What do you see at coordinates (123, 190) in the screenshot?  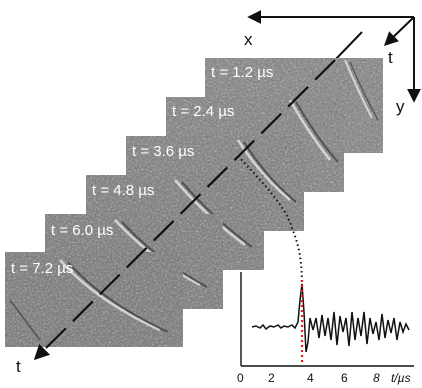 I see `frame-4-label: t = 4.8 µs` at bounding box center [123, 190].